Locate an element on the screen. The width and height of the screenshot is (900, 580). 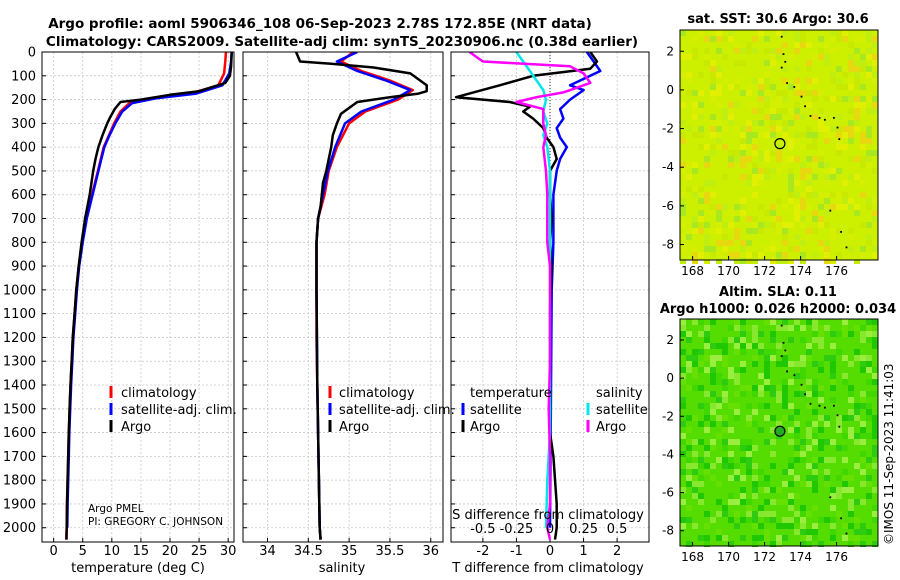
top-x-tick-label: 0 is located at coordinates (550, 529).